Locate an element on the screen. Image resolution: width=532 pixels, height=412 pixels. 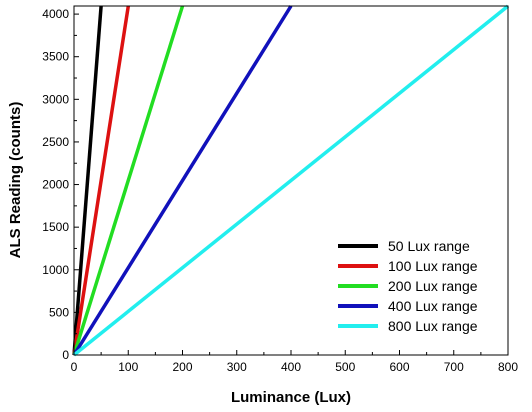
x-tick-label: 700 is located at coordinates (454, 367).